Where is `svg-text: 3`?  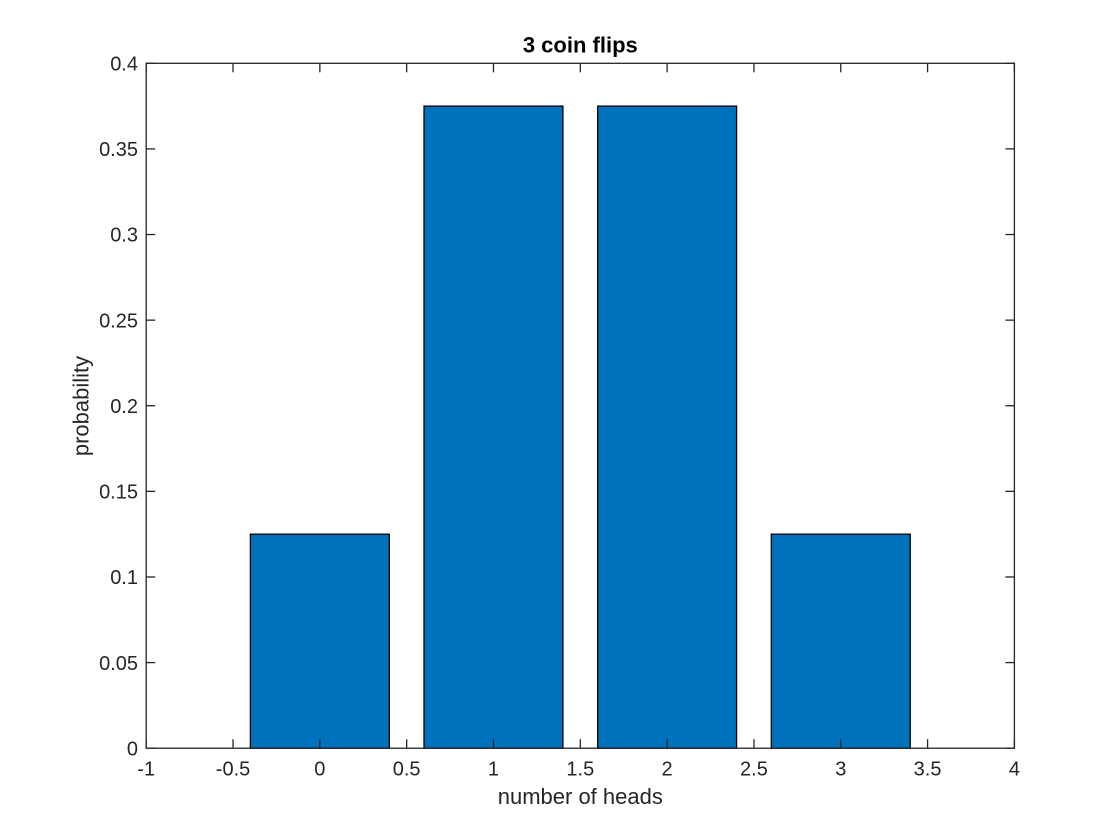 svg-text: 3 is located at coordinates (840, 770).